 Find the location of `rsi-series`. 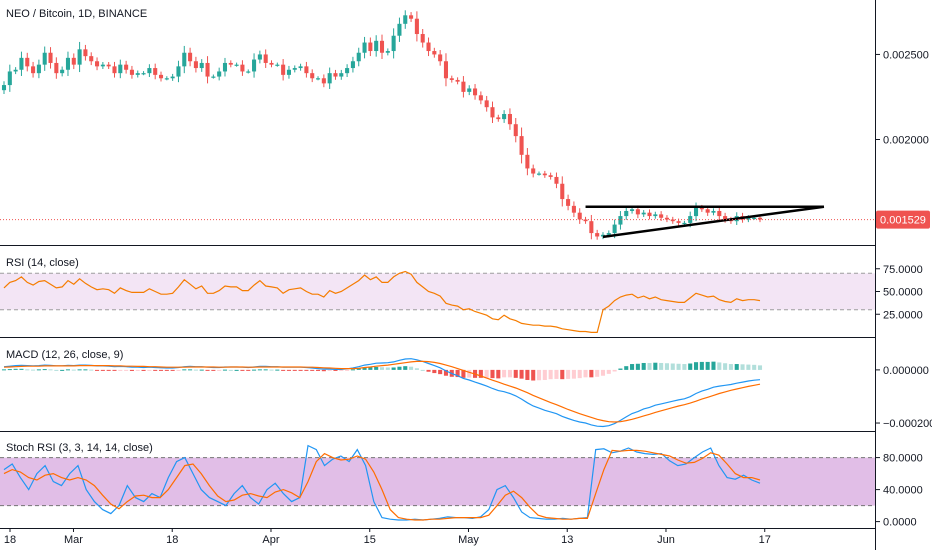

rsi-series is located at coordinates (382, 301).